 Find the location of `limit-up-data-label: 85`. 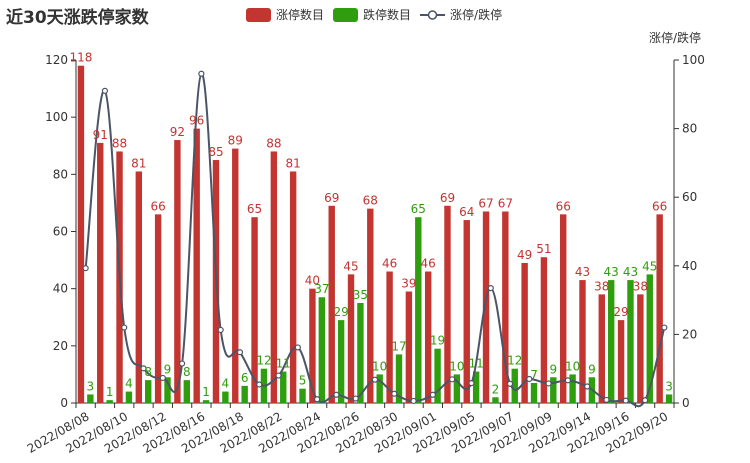

limit-up-data-label: 85 is located at coordinates (215, 152).